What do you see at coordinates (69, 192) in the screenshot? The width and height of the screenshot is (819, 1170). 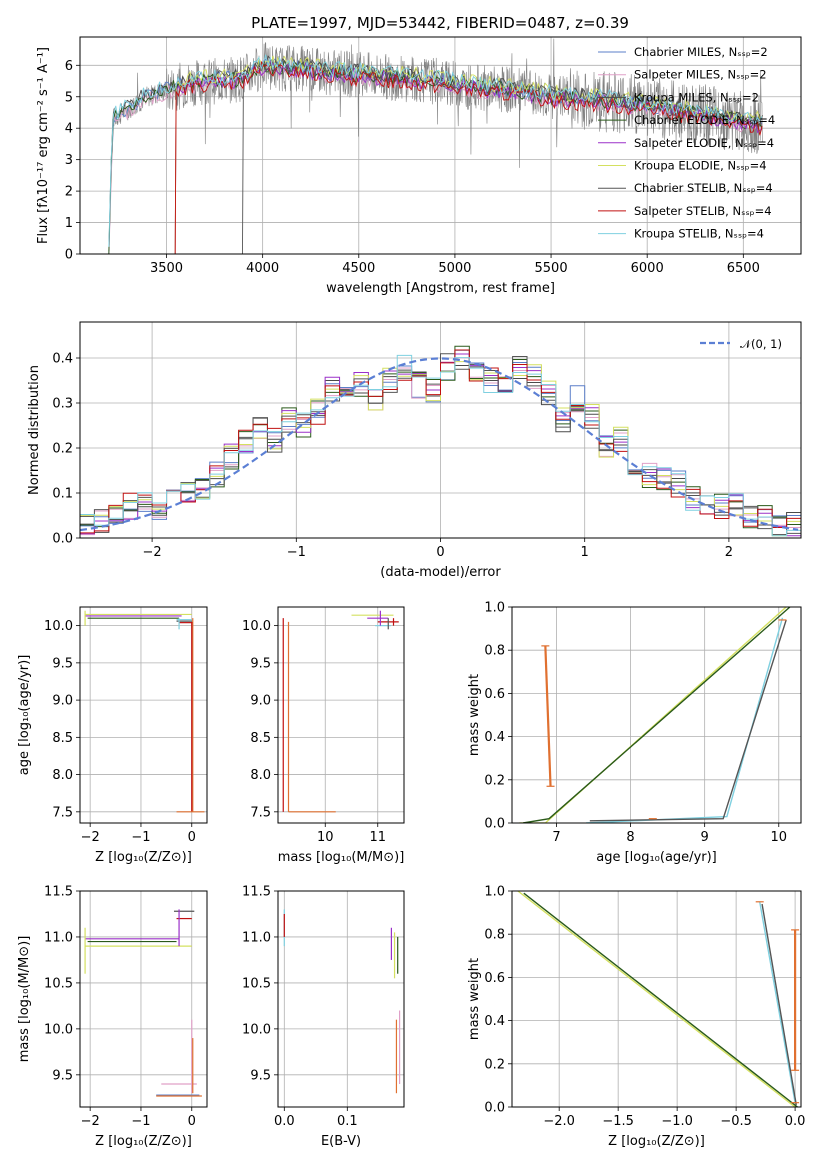 I see `y-tick-label: 2` at bounding box center [69, 192].